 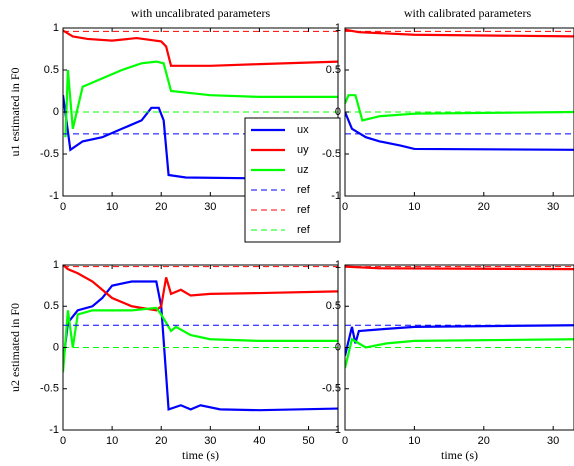 What do you see at coordinates (292, 180) in the screenshot?
I see `legend-box` at bounding box center [292, 180].